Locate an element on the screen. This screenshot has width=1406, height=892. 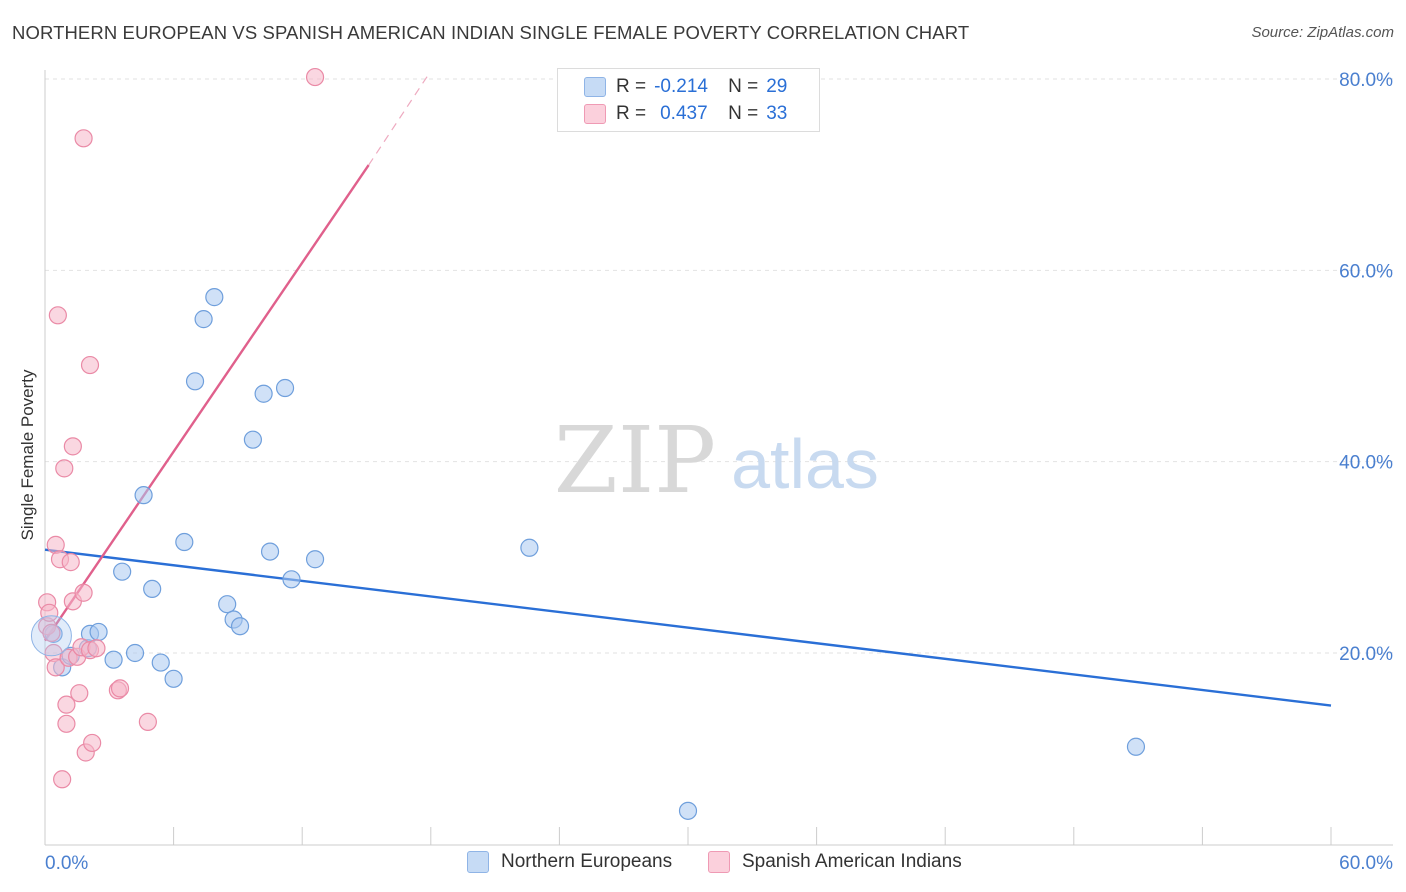
x-tick-label: 60.0% is located at coordinates (1366, 863).